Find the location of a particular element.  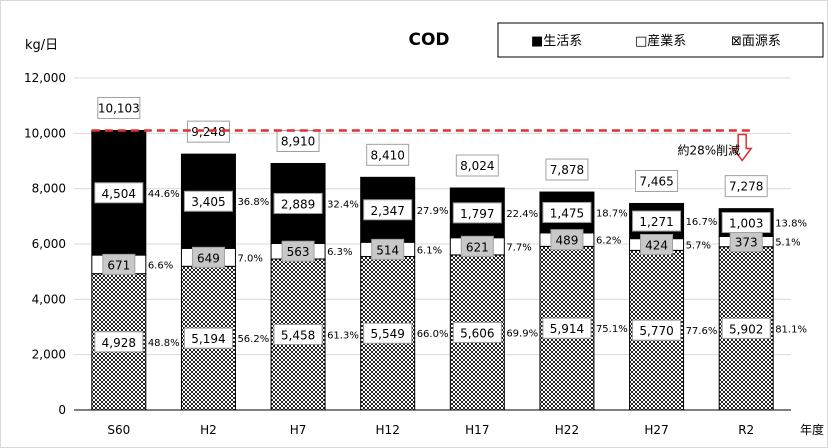

percent-label: 16.7% is located at coordinates (702, 222).